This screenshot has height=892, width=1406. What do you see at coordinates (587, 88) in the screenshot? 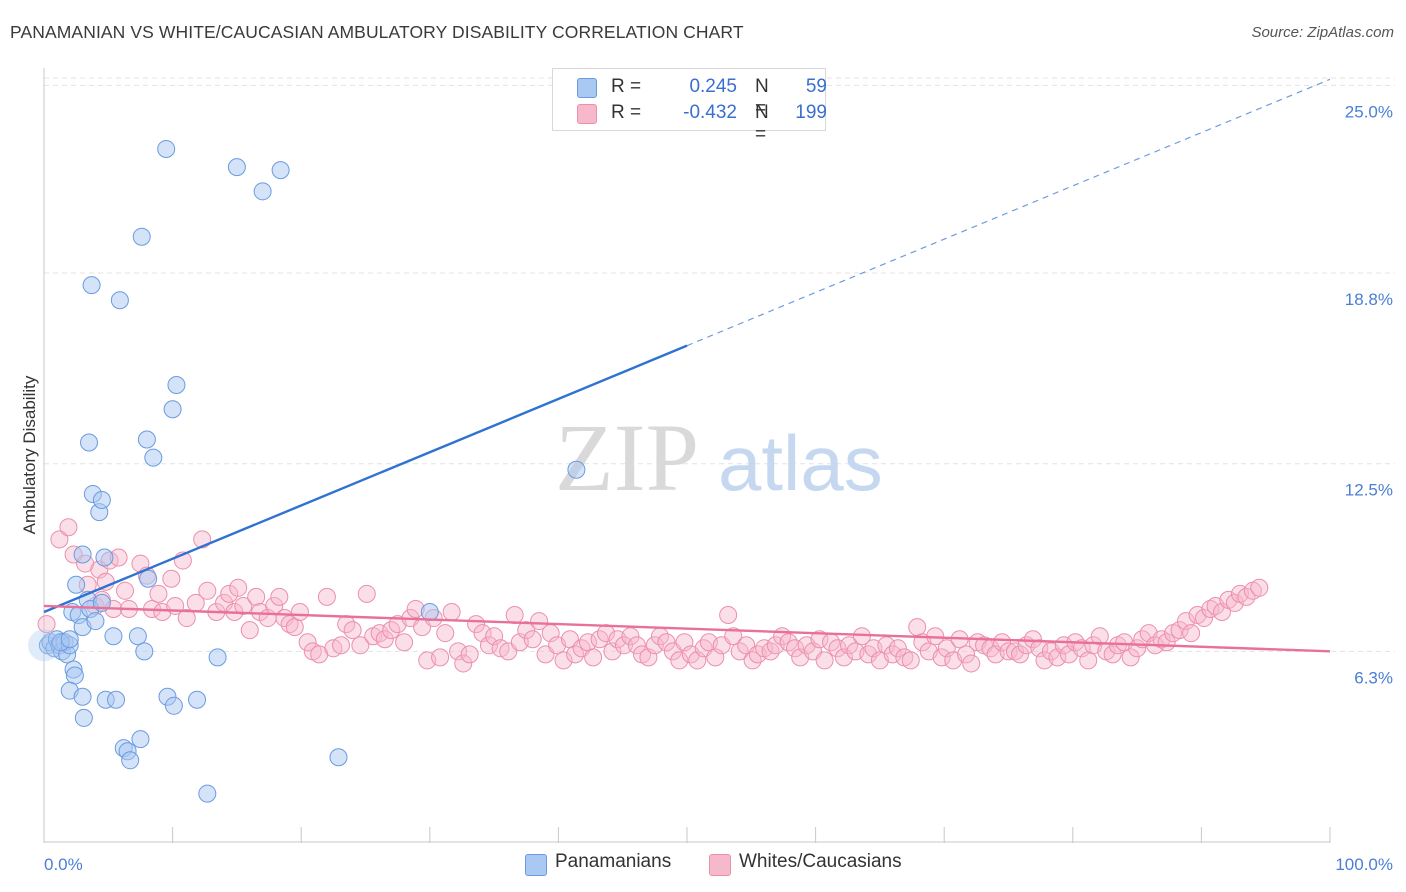
I see `legend-swatch-blue` at bounding box center [587, 88].